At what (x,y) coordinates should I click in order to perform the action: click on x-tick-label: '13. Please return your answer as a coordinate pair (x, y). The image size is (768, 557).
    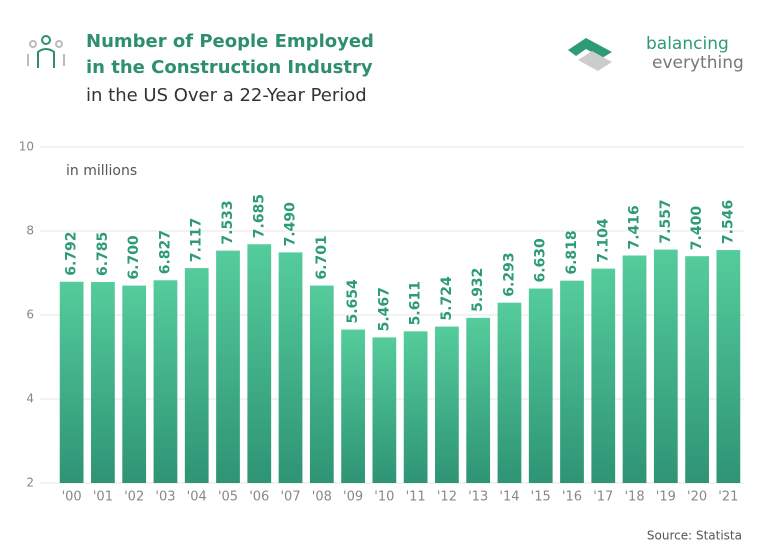
    Looking at the image, I should click on (478, 497).